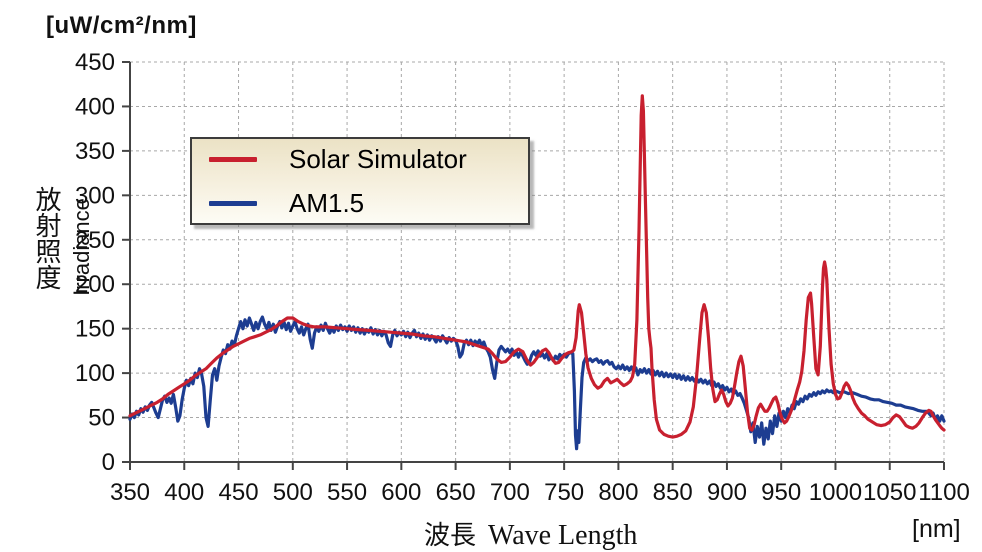 The image size is (982, 552). What do you see at coordinates (95, 329) in the screenshot?
I see `y-tick-label: 150` at bounding box center [95, 329].